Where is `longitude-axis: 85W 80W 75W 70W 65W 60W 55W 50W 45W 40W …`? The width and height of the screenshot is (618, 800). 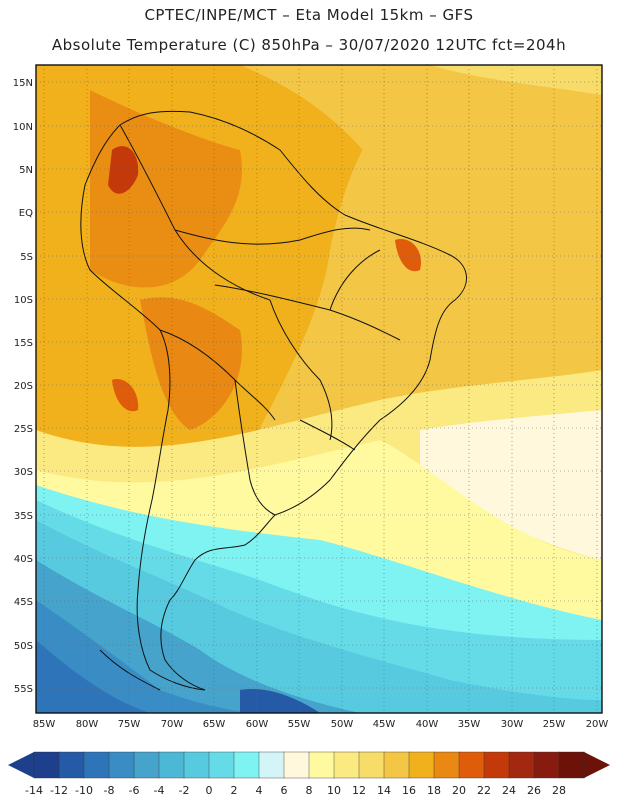
longitude-axis: 85W 80W 75W 70W 65W 60W 55W 50W 45W 40W … is located at coordinates (321, 724).